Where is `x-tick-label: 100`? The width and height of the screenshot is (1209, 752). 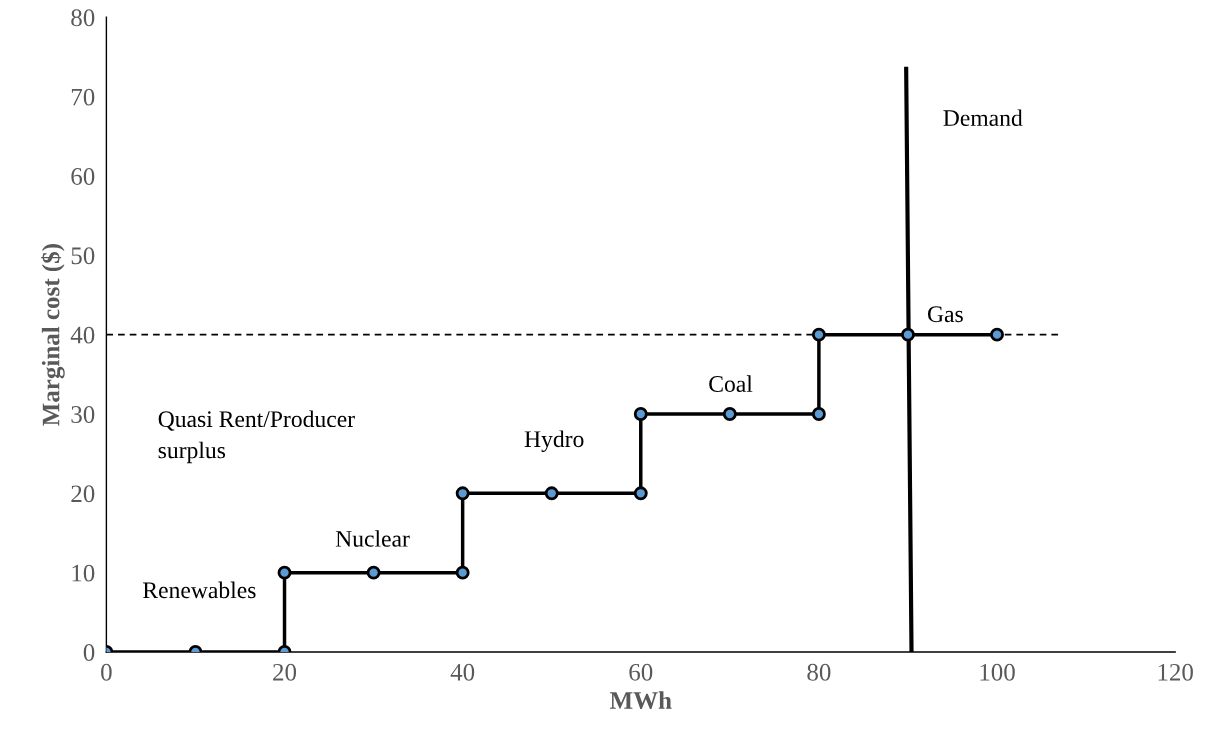
x-tick-label: 100 is located at coordinates (997, 672).